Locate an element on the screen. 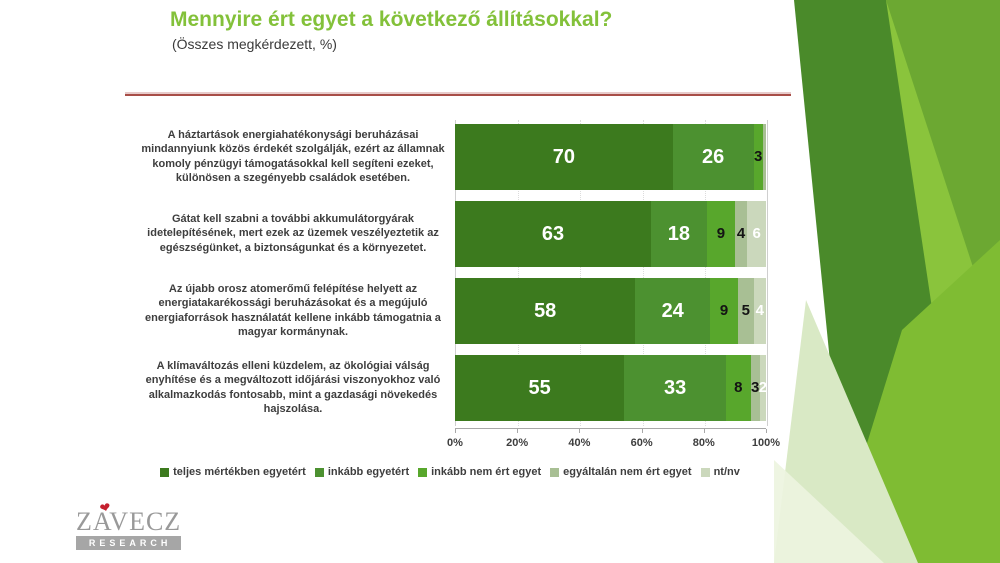 The height and width of the screenshot is (563, 1000). legend-label: teljes mértékben egyetért is located at coordinates (239, 472).